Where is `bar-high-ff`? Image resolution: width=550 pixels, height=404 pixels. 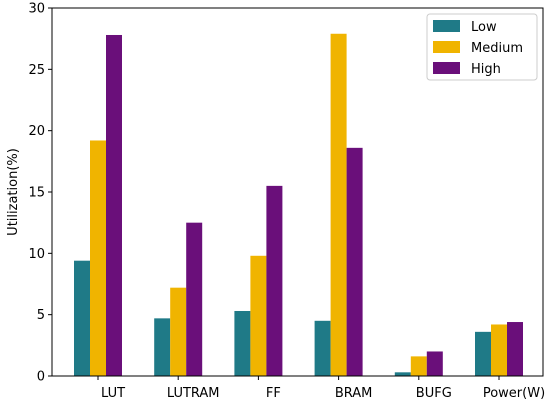
bar-high-ff is located at coordinates (274, 280).